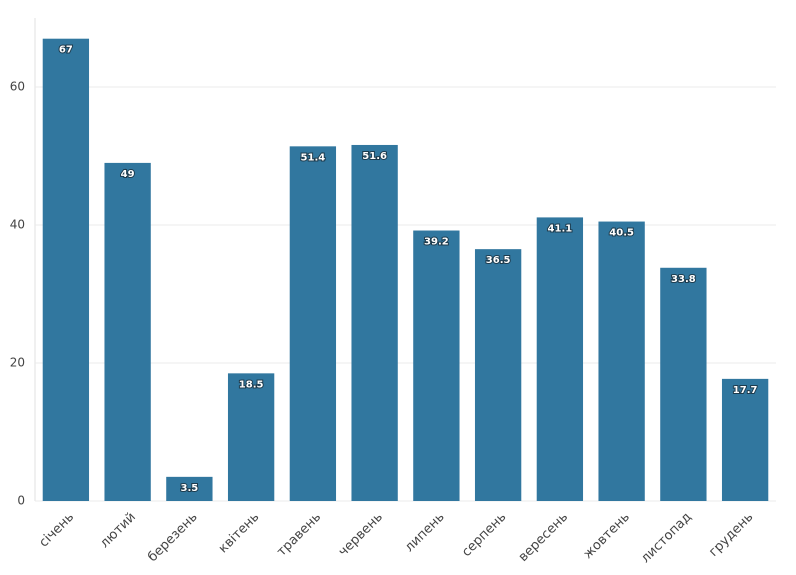 The height and width of the screenshot is (575, 796). What do you see at coordinates (731, 535) in the screenshot?
I see `x-tick-label: грудень` at bounding box center [731, 535].